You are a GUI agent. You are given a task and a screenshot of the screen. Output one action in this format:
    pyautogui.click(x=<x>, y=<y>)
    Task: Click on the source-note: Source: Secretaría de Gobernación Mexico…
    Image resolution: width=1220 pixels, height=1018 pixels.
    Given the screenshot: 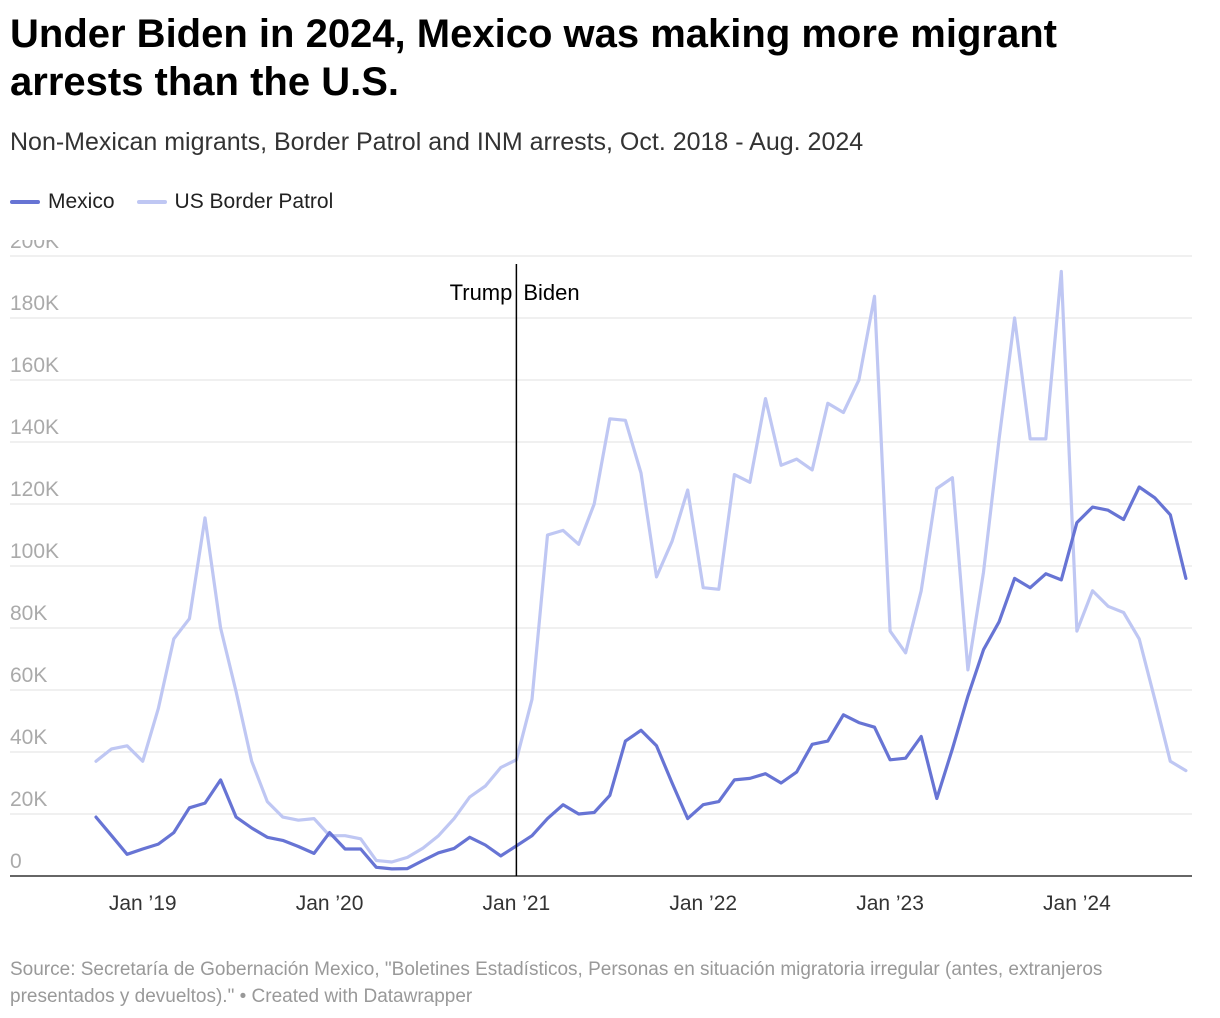 What is the action you would take?
    pyautogui.click(x=556, y=983)
    